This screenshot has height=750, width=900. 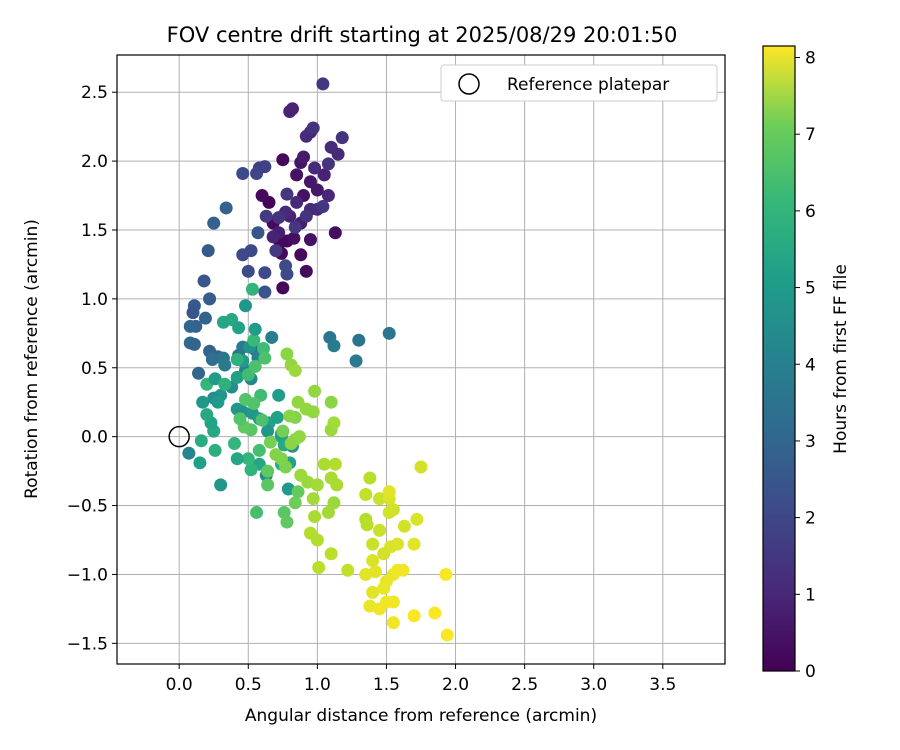 I want to click on colorbar-tick-label: 4, so click(x=810, y=365).